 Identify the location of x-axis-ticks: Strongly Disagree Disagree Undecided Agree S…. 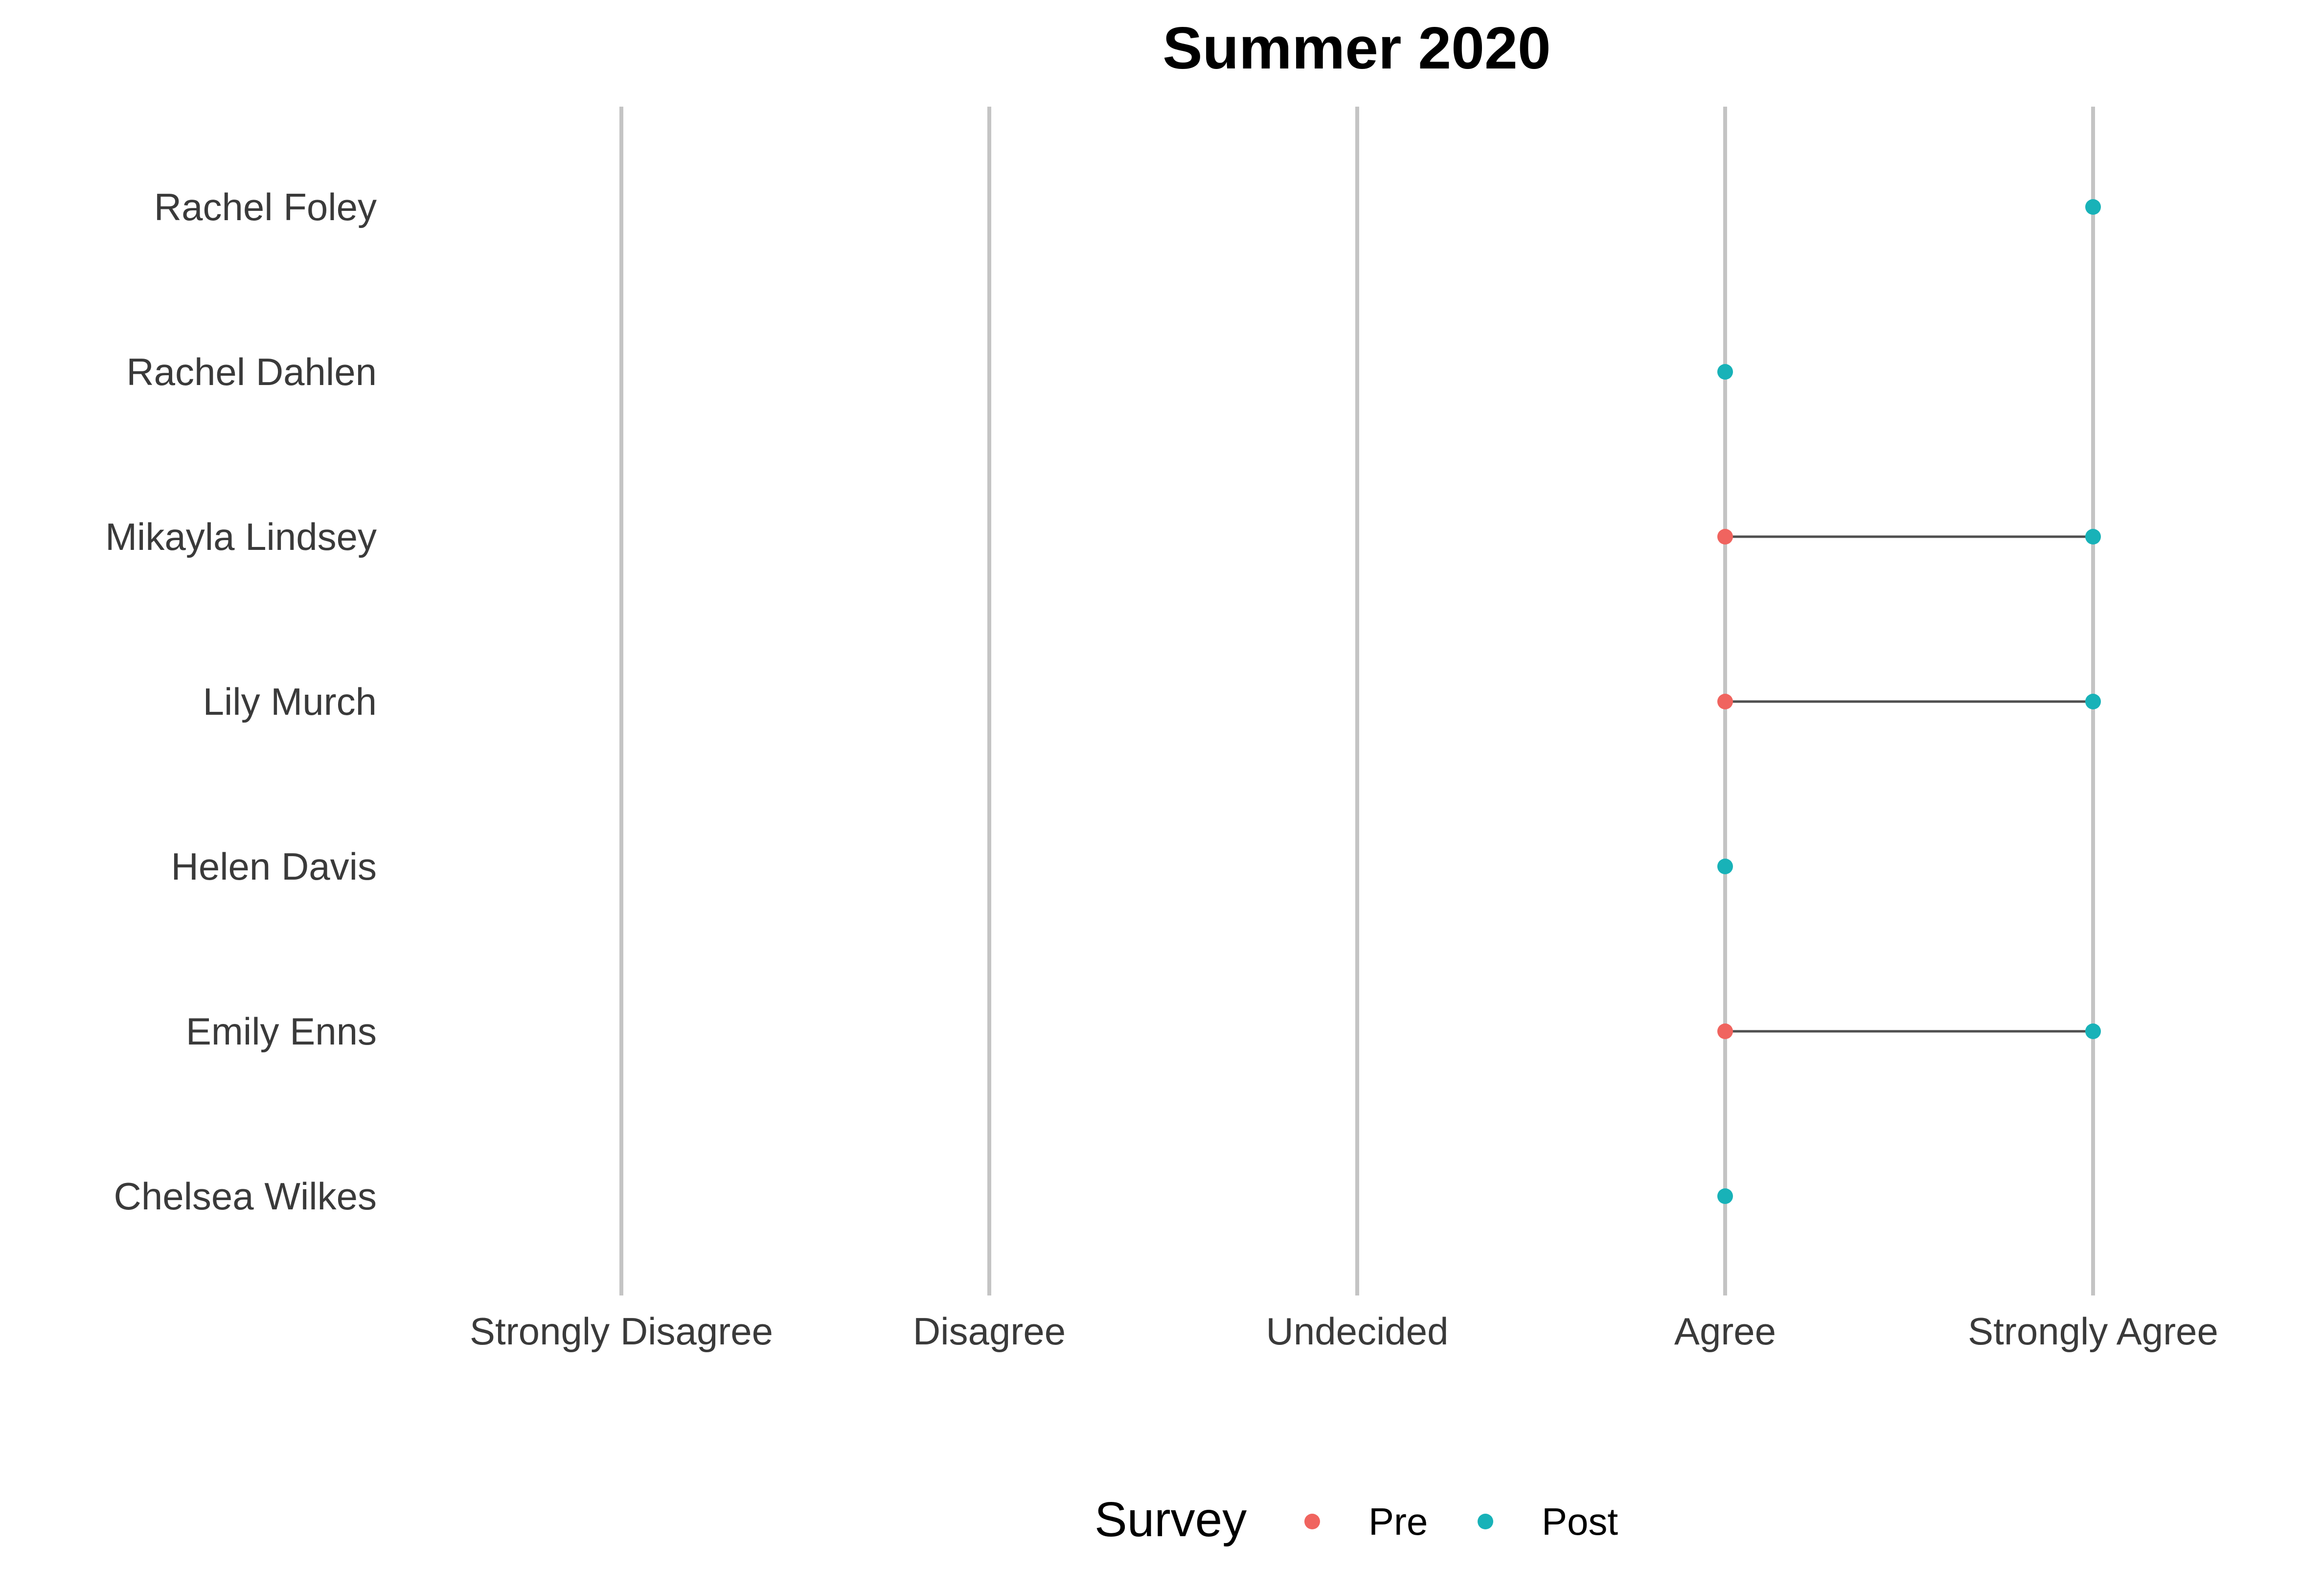
(1344, 1332).